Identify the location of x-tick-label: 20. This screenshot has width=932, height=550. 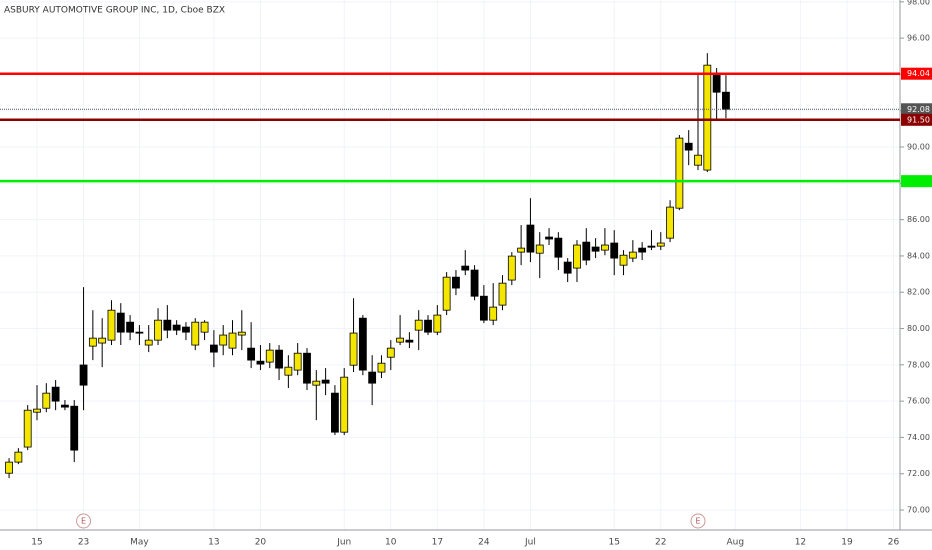
(261, 543).